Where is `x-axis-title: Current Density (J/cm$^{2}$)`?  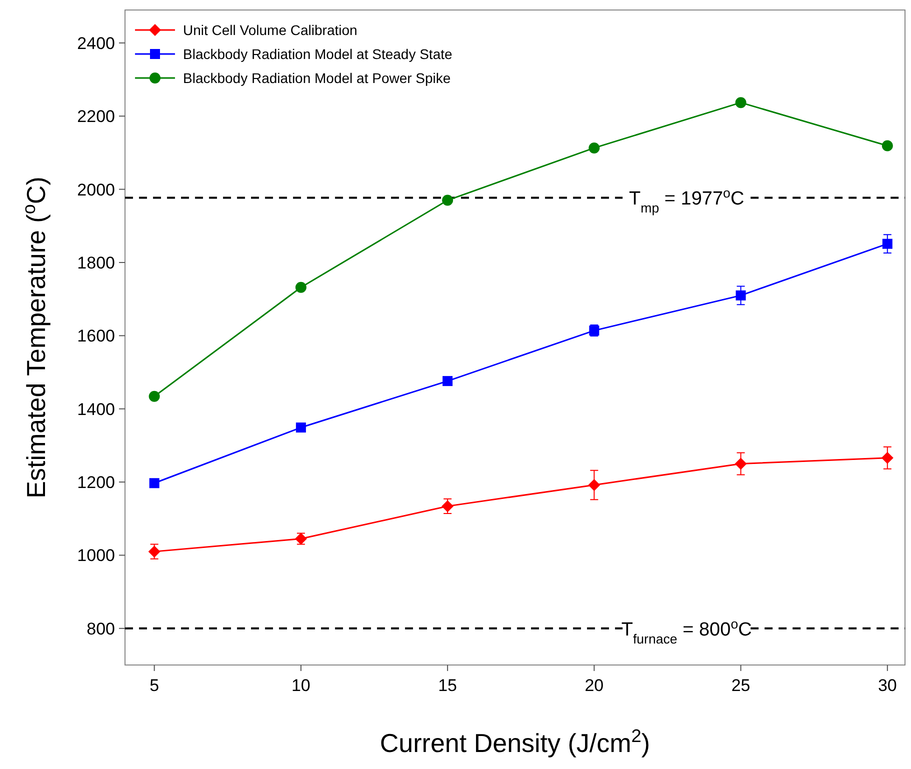
x-axis-title: Current Density (J/cm$^{2}$) is located at coordinates (515, 742).